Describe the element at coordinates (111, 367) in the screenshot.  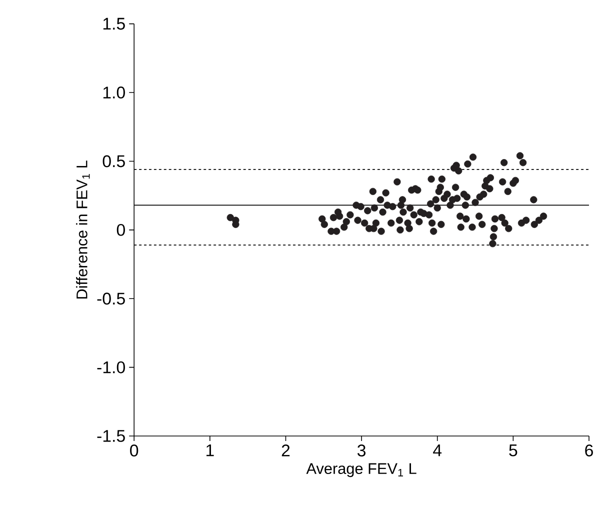
I see `y-tick-label: -1.0` at that location.